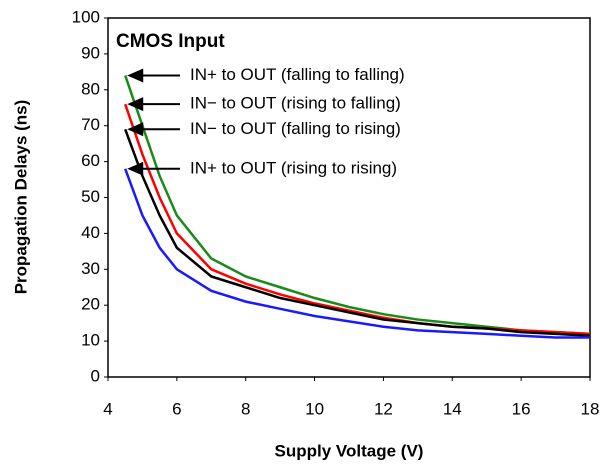 The width and height of the screenshot is (603, 467). What do you see at coordinates (20, 197) in the screenshot?
I see `y-axis-title: Propagation Delays (ns)` at bounding box center [20, 197].